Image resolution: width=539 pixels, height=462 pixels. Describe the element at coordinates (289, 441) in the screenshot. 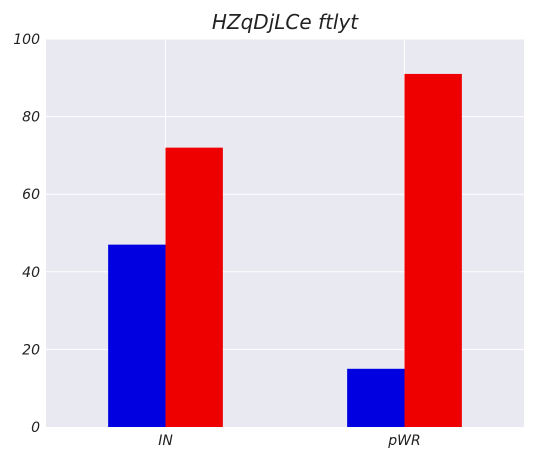

I see `x-axis-ticks: IN pWR` at that location.